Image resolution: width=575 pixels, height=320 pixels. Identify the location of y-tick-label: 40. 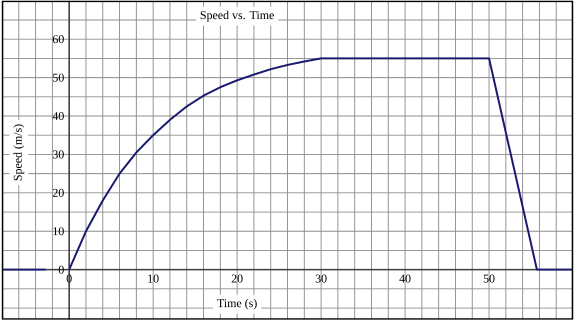
(58, 116).